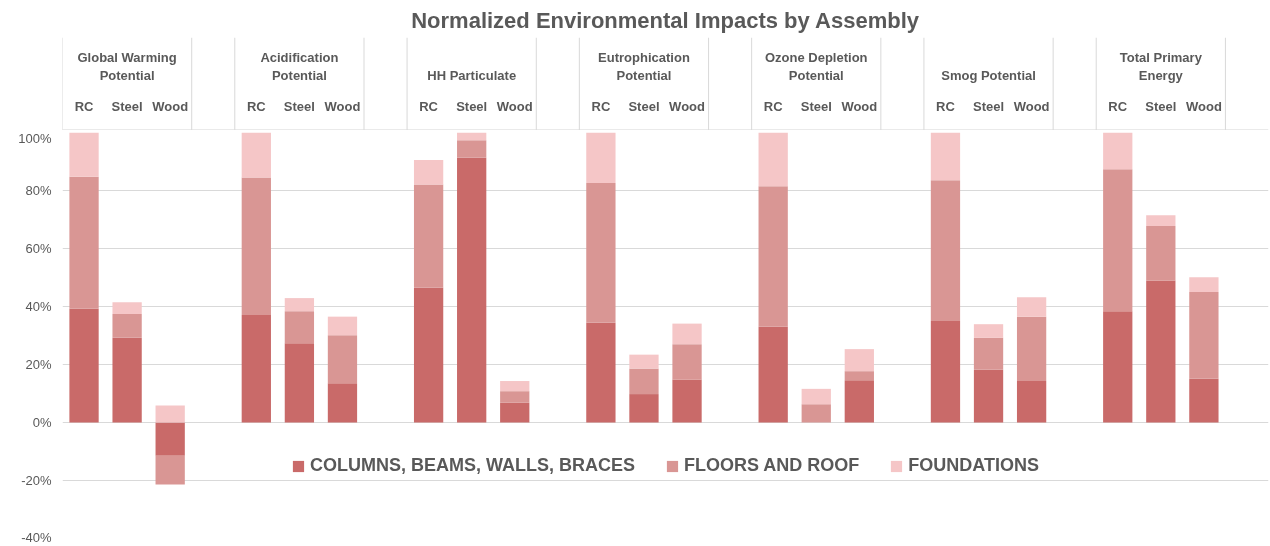 The image size is (1270, 546). What do you see at coordinates (974, 465) in the screenshot?
I see `legend-label: FOUNDATIONS` at bounding box center [974, 465].